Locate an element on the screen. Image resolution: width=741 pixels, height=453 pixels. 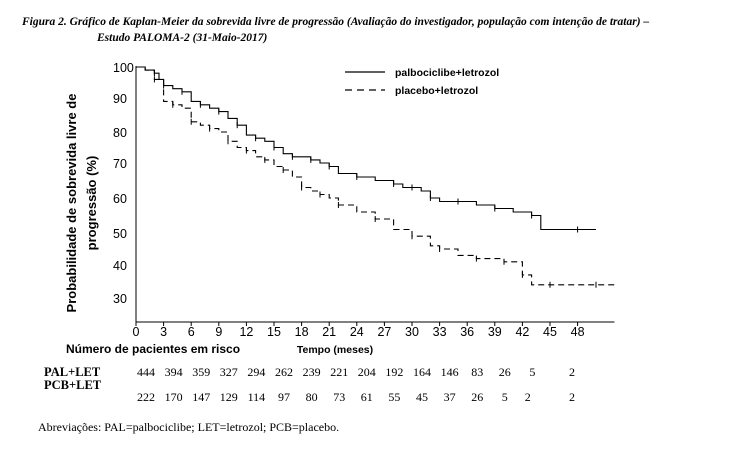
risk-value: 262 is located at coordinates (284, 372).